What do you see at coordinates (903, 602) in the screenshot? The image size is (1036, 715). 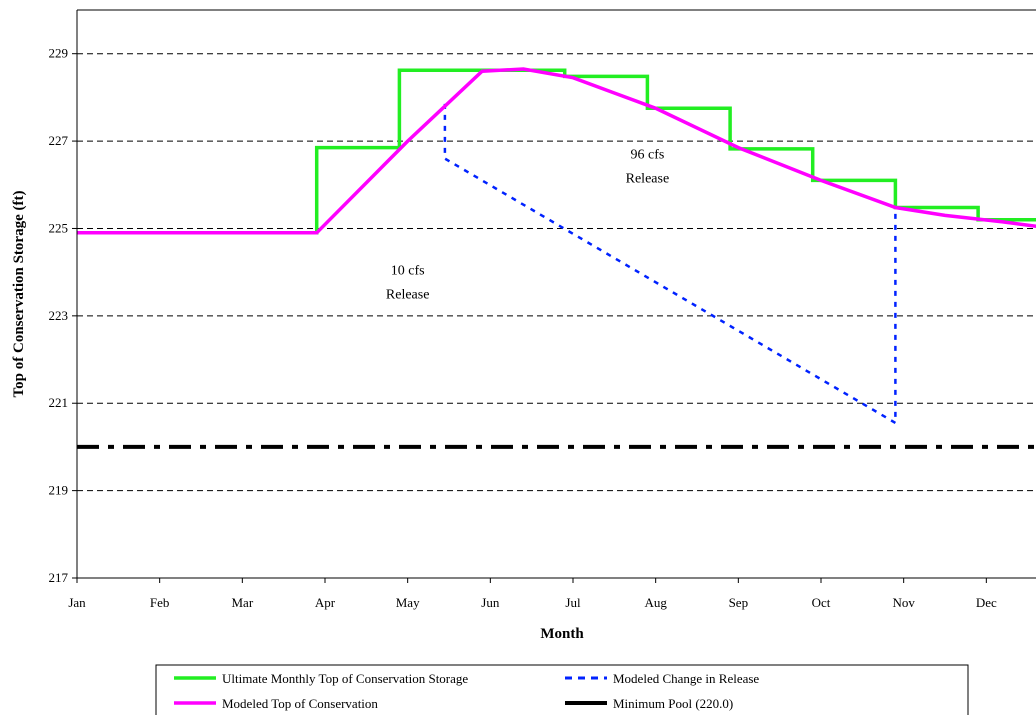 I see `x-tick-label: Nov` at bounding box center [903, 602].